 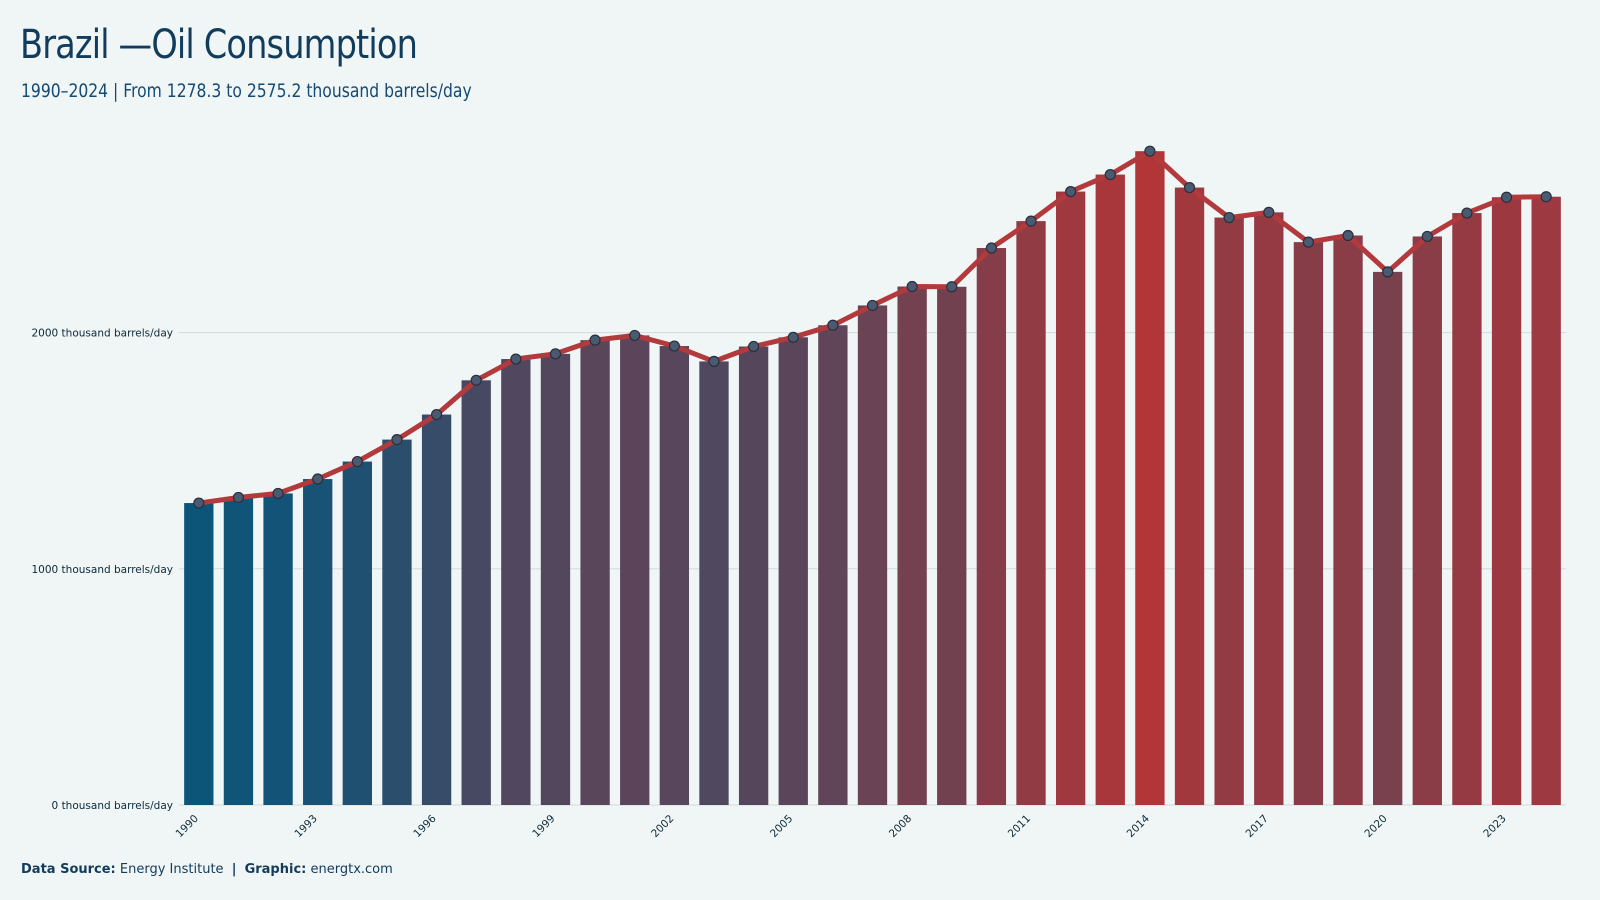 I want to click on x-tick-label: 2020, so click(x=1375, y=826).